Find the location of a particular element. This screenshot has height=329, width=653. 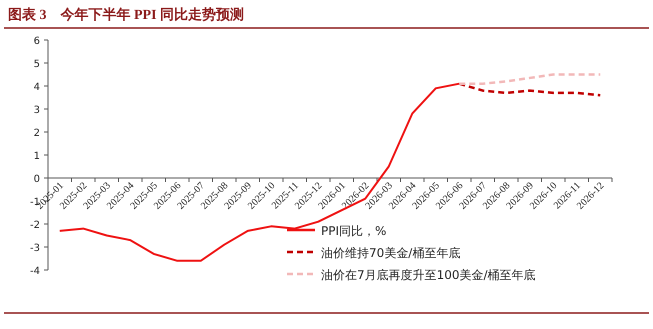

y-tick-label: 1 is located at coordinates (37, 156).